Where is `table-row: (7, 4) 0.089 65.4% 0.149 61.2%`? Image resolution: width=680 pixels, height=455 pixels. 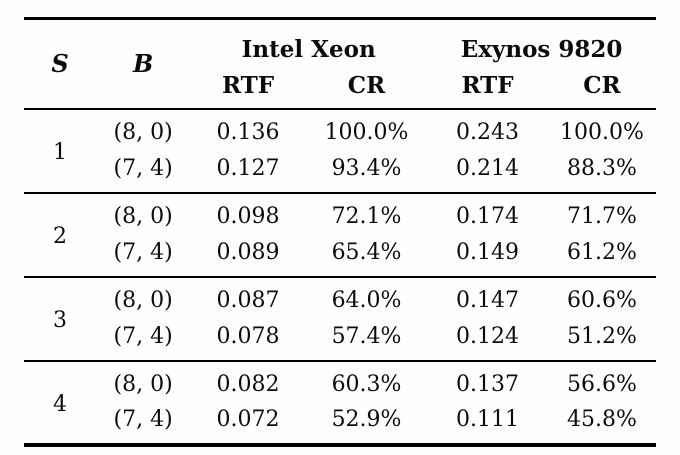 table-row: (7, 4) 0.089 65.4% 0.149 61.2% is located at coordinates (340, 256).